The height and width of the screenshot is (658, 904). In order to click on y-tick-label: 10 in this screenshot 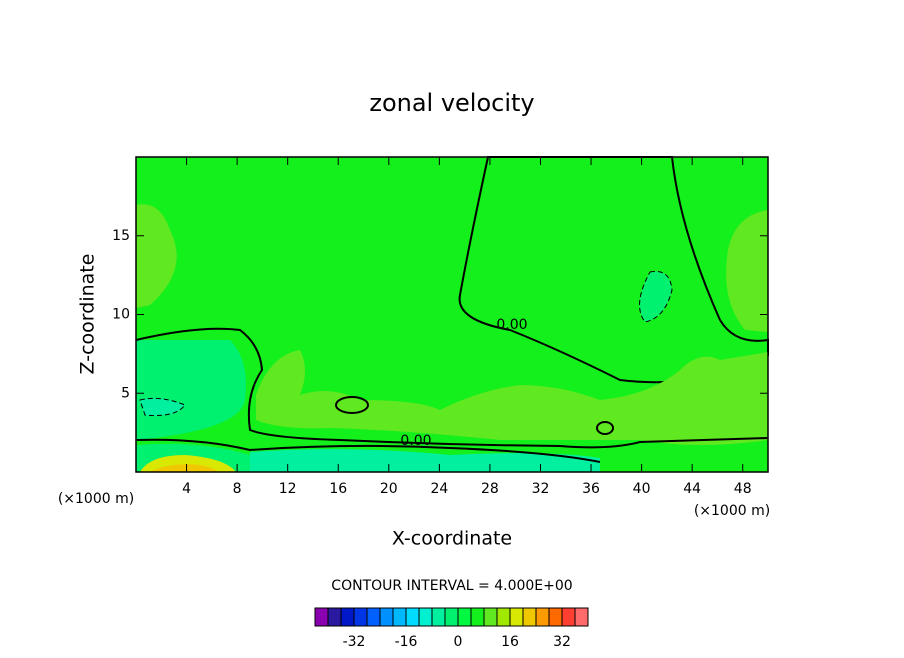, I will do `click(121, 315)`.